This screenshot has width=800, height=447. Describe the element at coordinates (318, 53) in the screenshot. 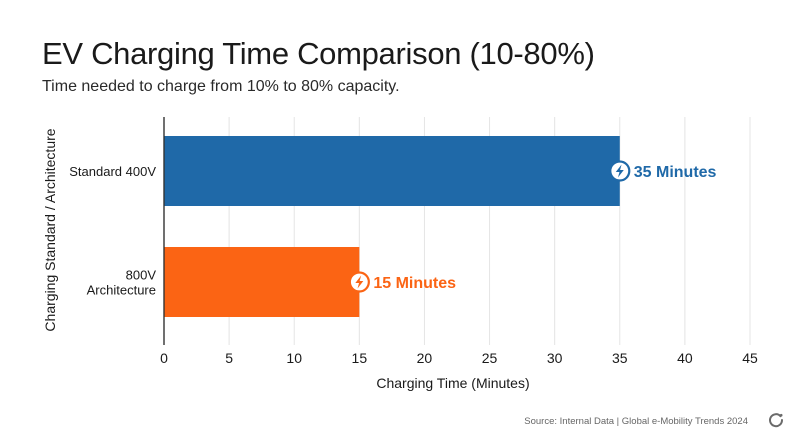

I see `chart-title: EV Charging Time Comparison (10-80%)` at that location.